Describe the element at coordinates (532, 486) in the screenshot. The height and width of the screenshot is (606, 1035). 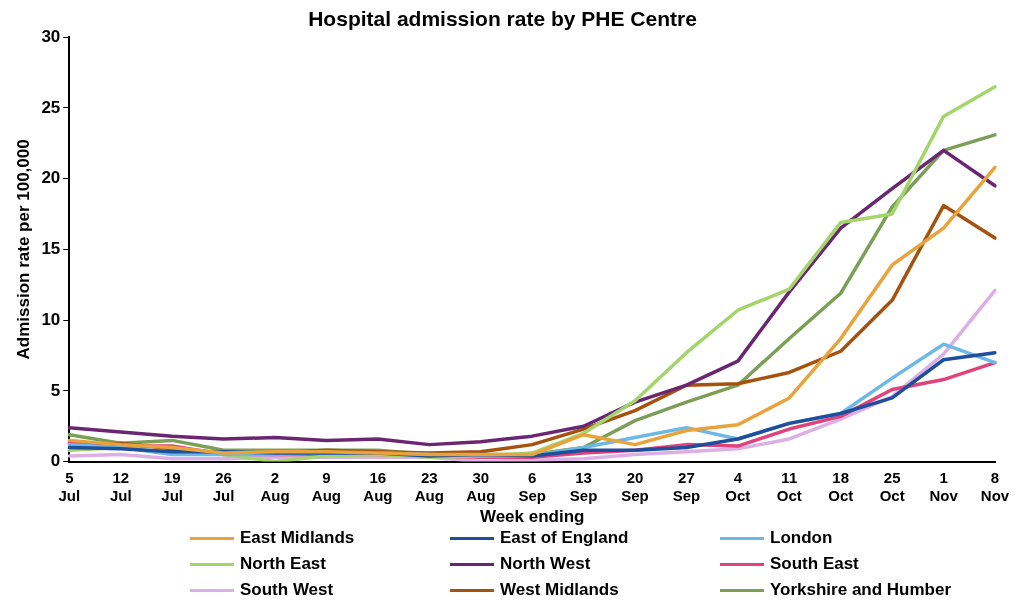
I see `x-tick-label: 6 Sep` at that location.